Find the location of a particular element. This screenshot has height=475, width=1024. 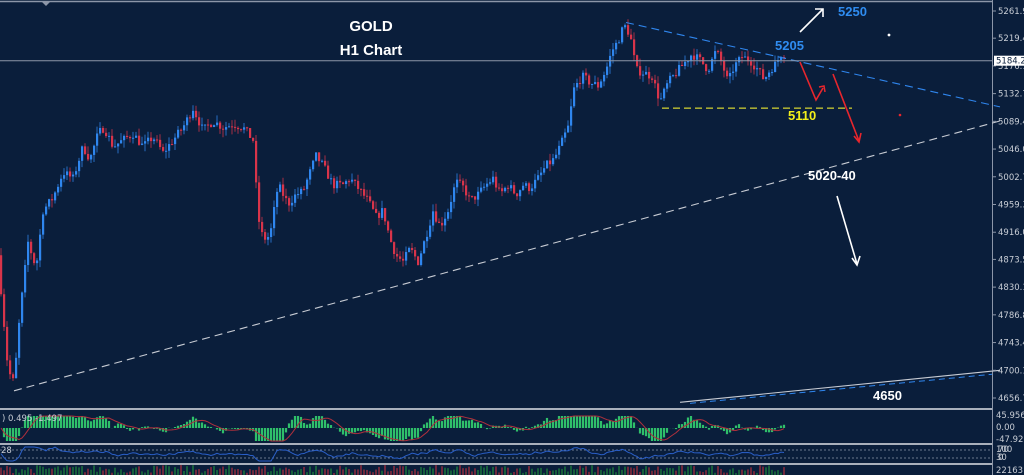

label-resistance: 5205 is located at coordinates (789, 45).